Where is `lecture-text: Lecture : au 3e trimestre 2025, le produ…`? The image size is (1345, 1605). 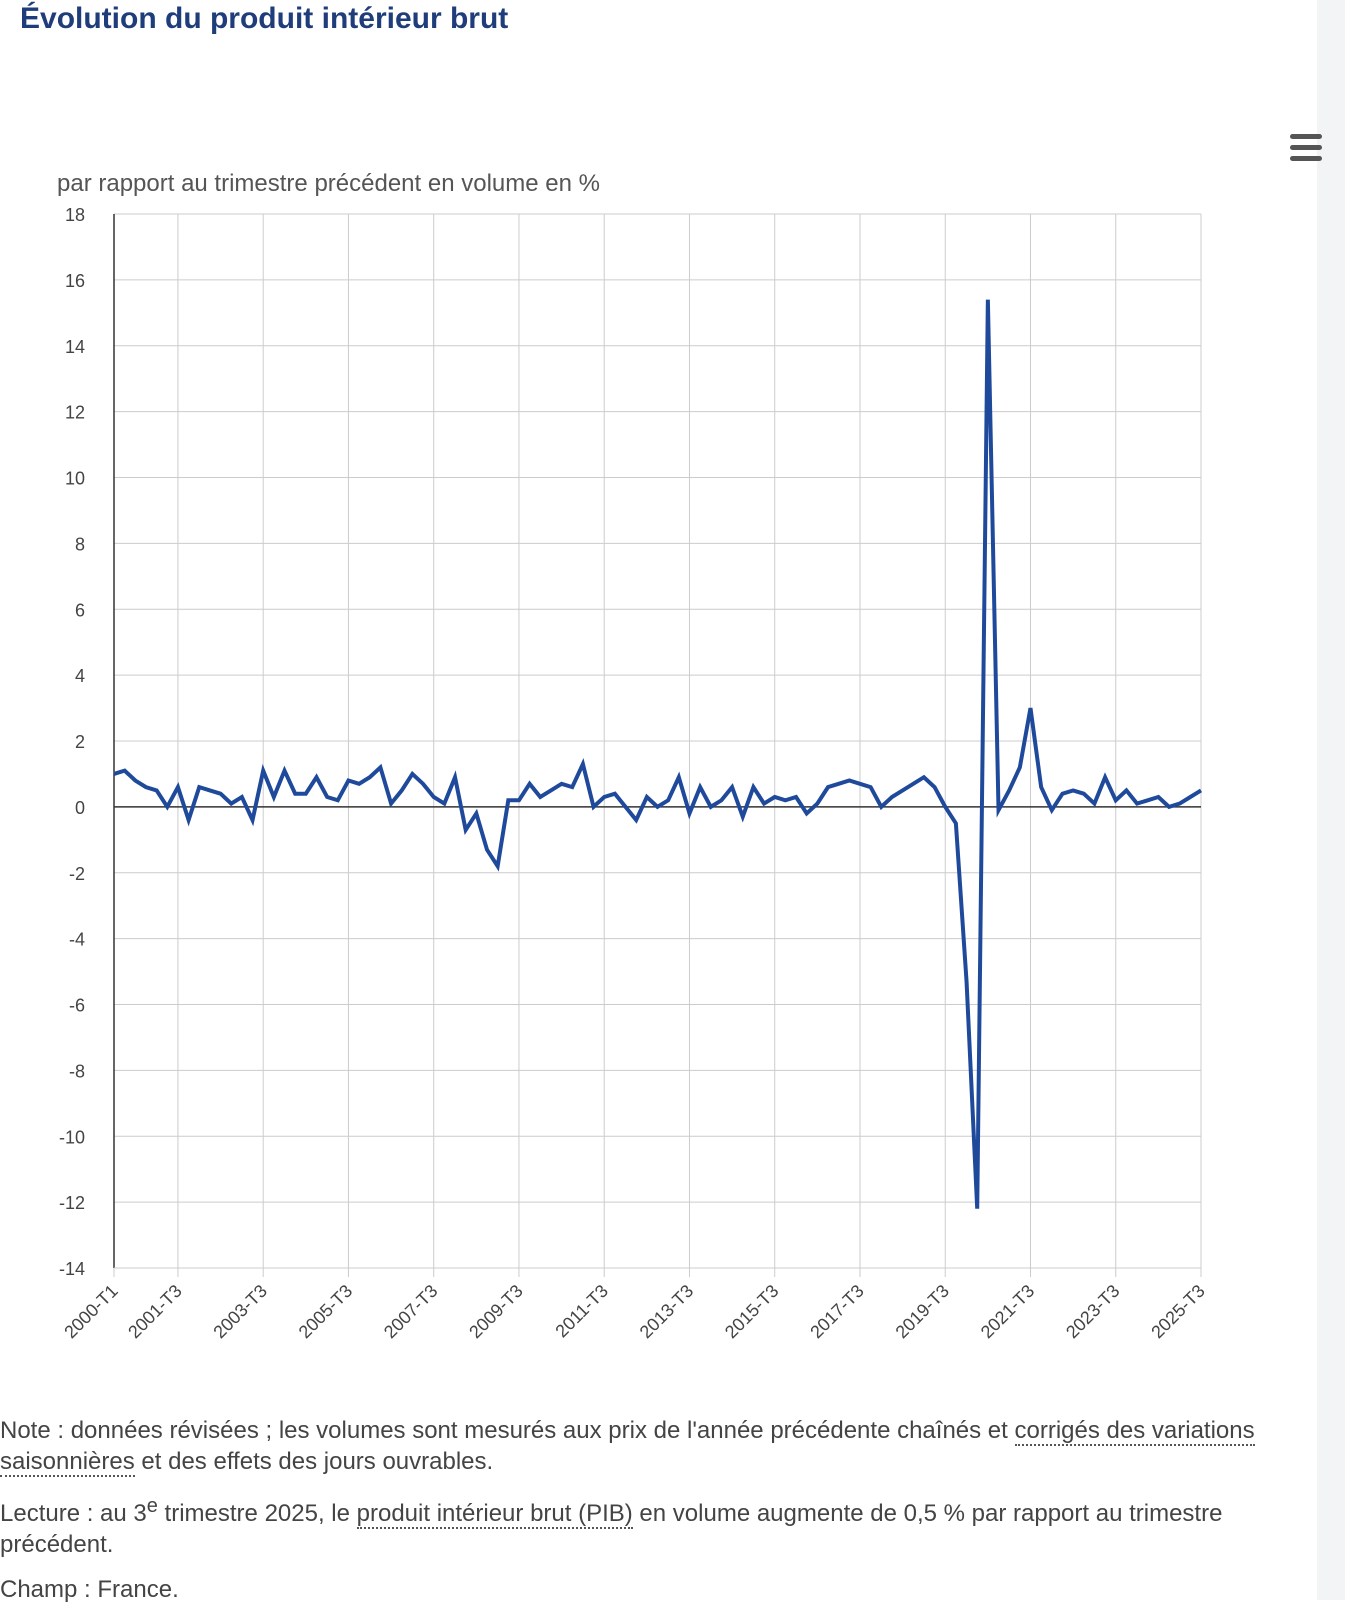 lecture-text: Lecture : au 3e trimestre 2025, le produ… is located at coordinates (611, 1526).